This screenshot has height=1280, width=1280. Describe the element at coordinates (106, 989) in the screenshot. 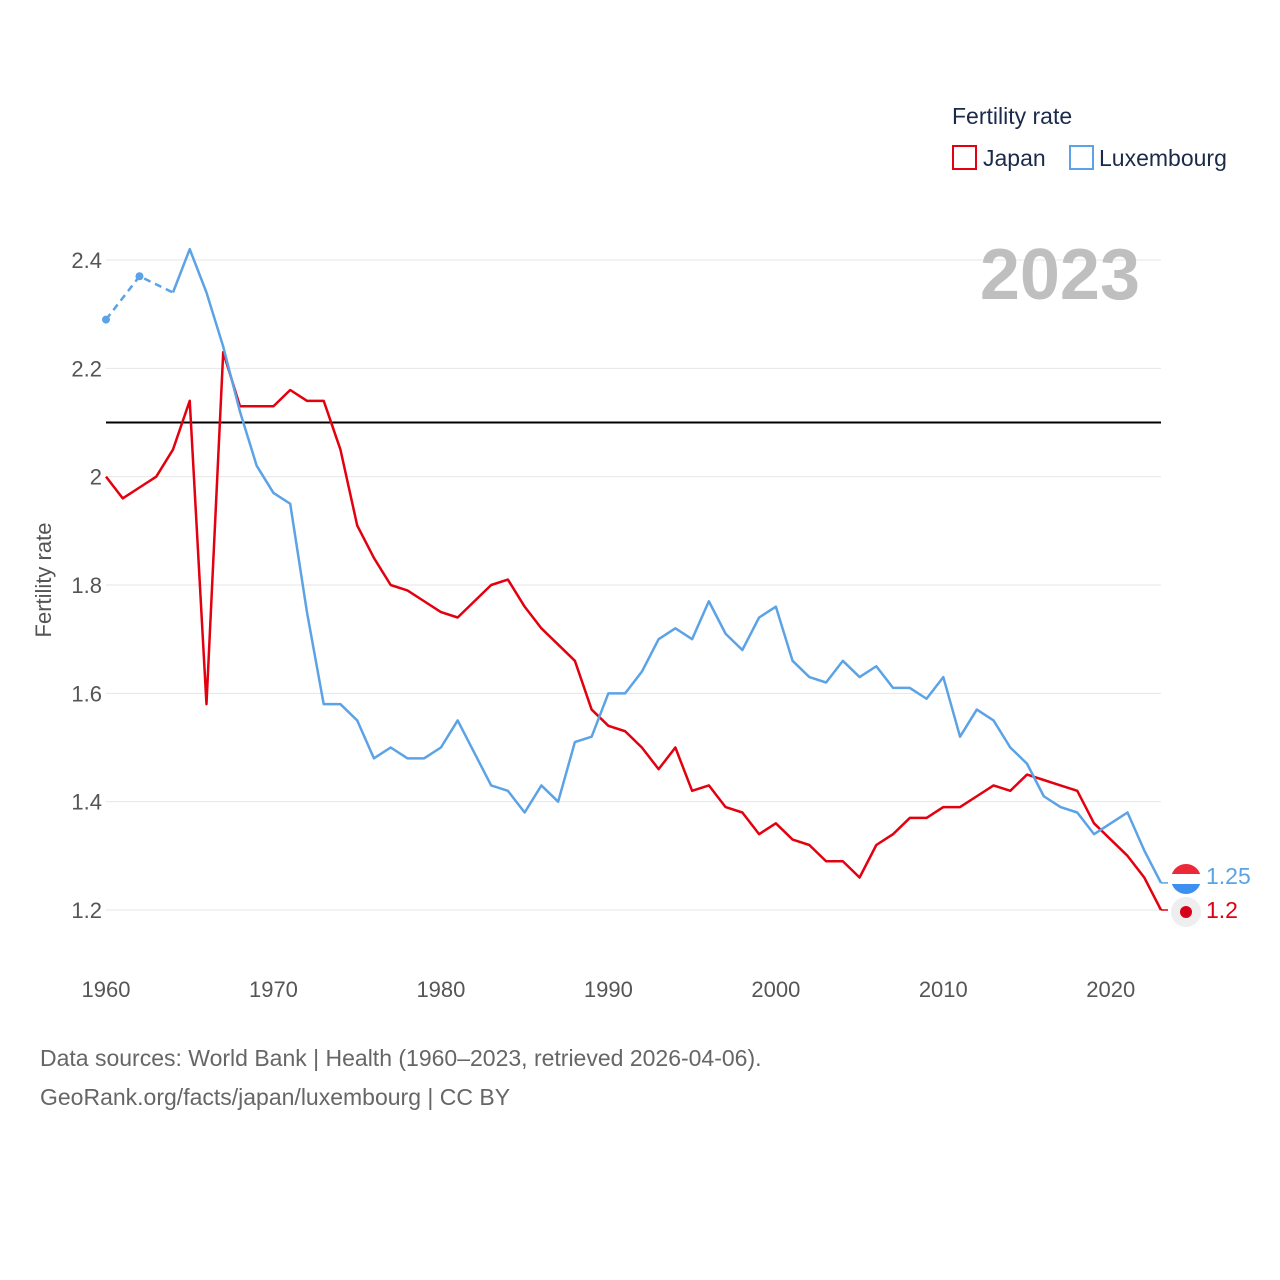

I see `x-tick-label: 1960` at that location.